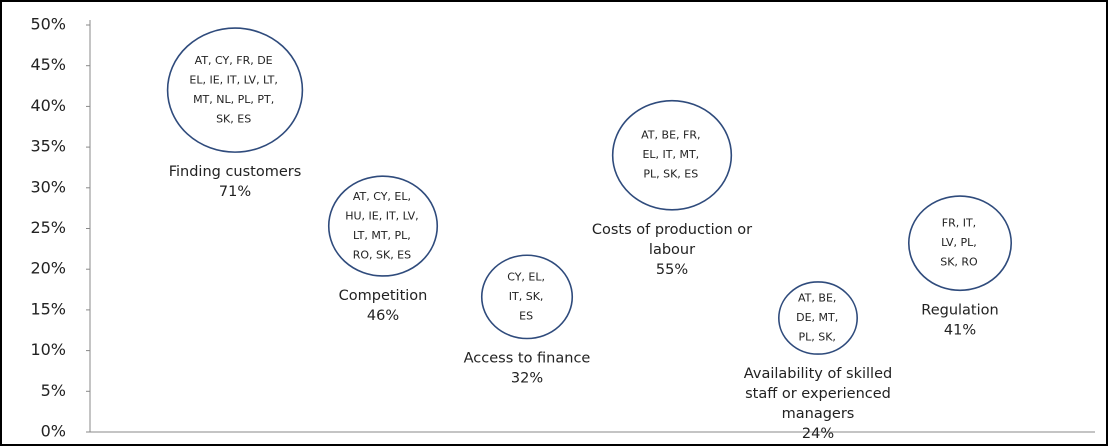 The image size is (1109, 447). I want to click on y-tick-label: 45%, so click(48, 64).